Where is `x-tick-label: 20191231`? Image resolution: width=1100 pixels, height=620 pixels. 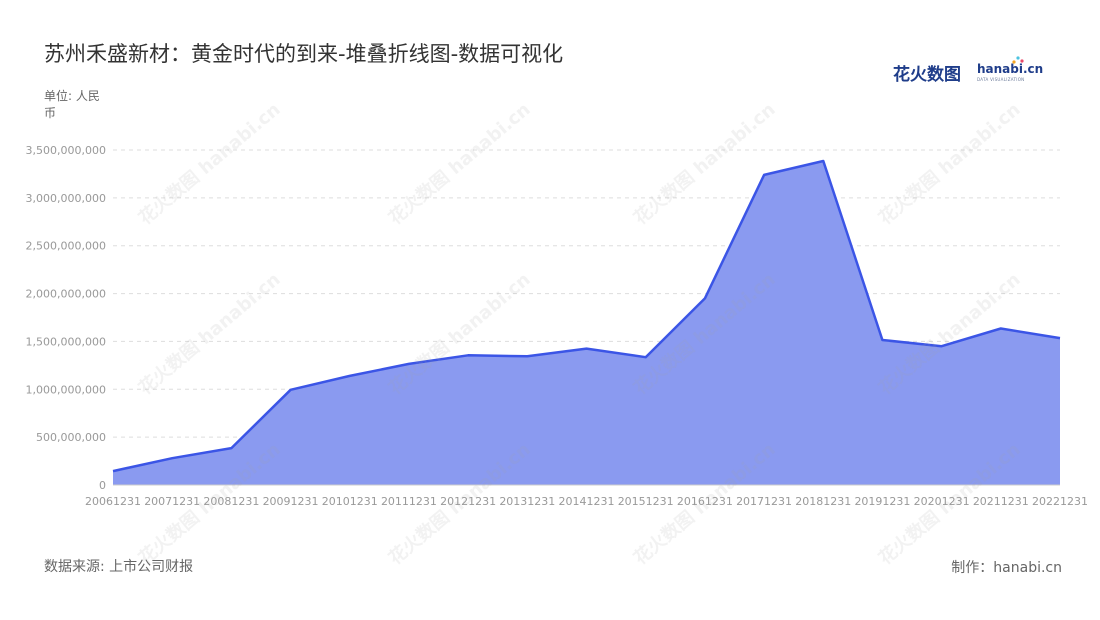 x-tick-label: 20191231 is located at coordinates (882, 501).